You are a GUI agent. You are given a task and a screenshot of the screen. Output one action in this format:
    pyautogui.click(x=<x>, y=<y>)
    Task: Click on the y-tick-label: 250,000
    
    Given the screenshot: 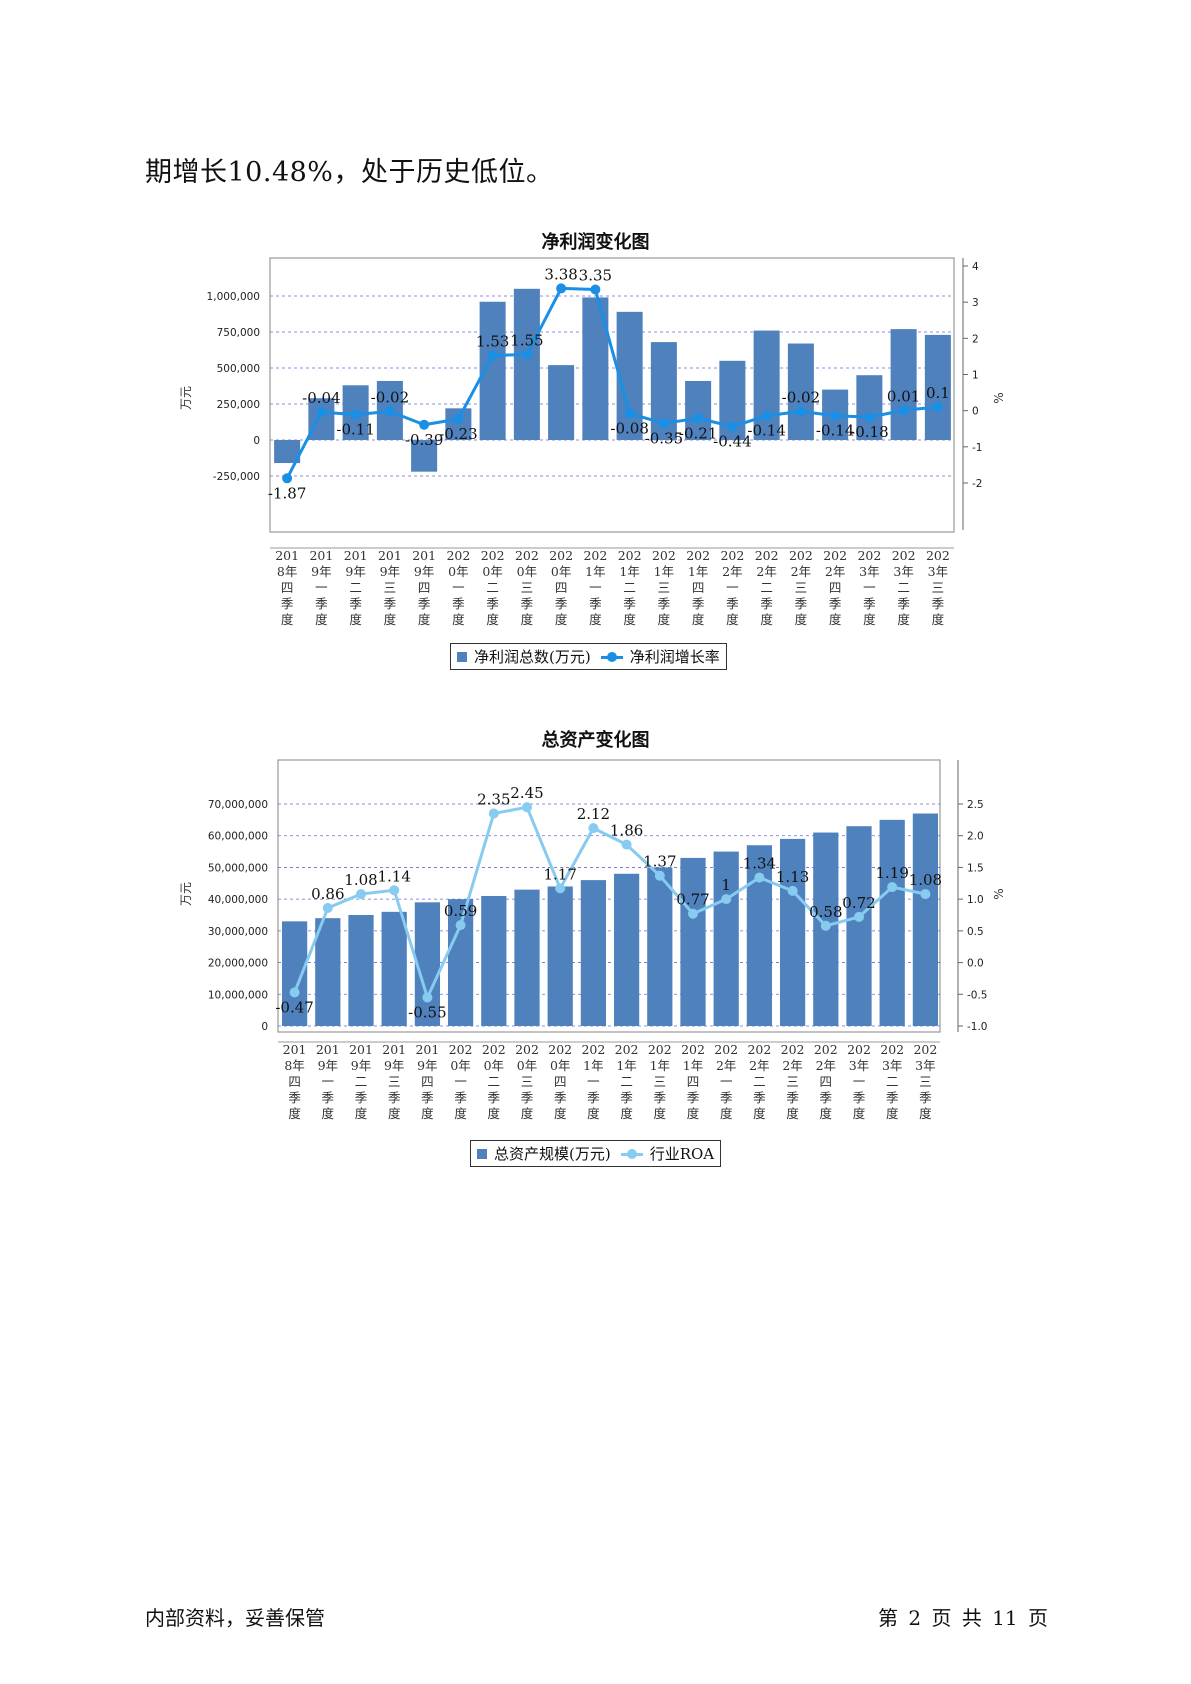 What is the action you would take?
    pyautogui.click(x=238, y=405)
    